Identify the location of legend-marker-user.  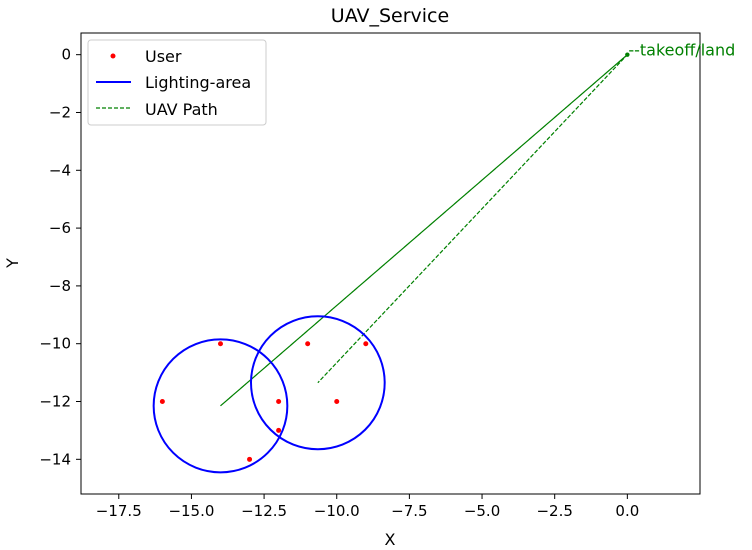
(113, 56).